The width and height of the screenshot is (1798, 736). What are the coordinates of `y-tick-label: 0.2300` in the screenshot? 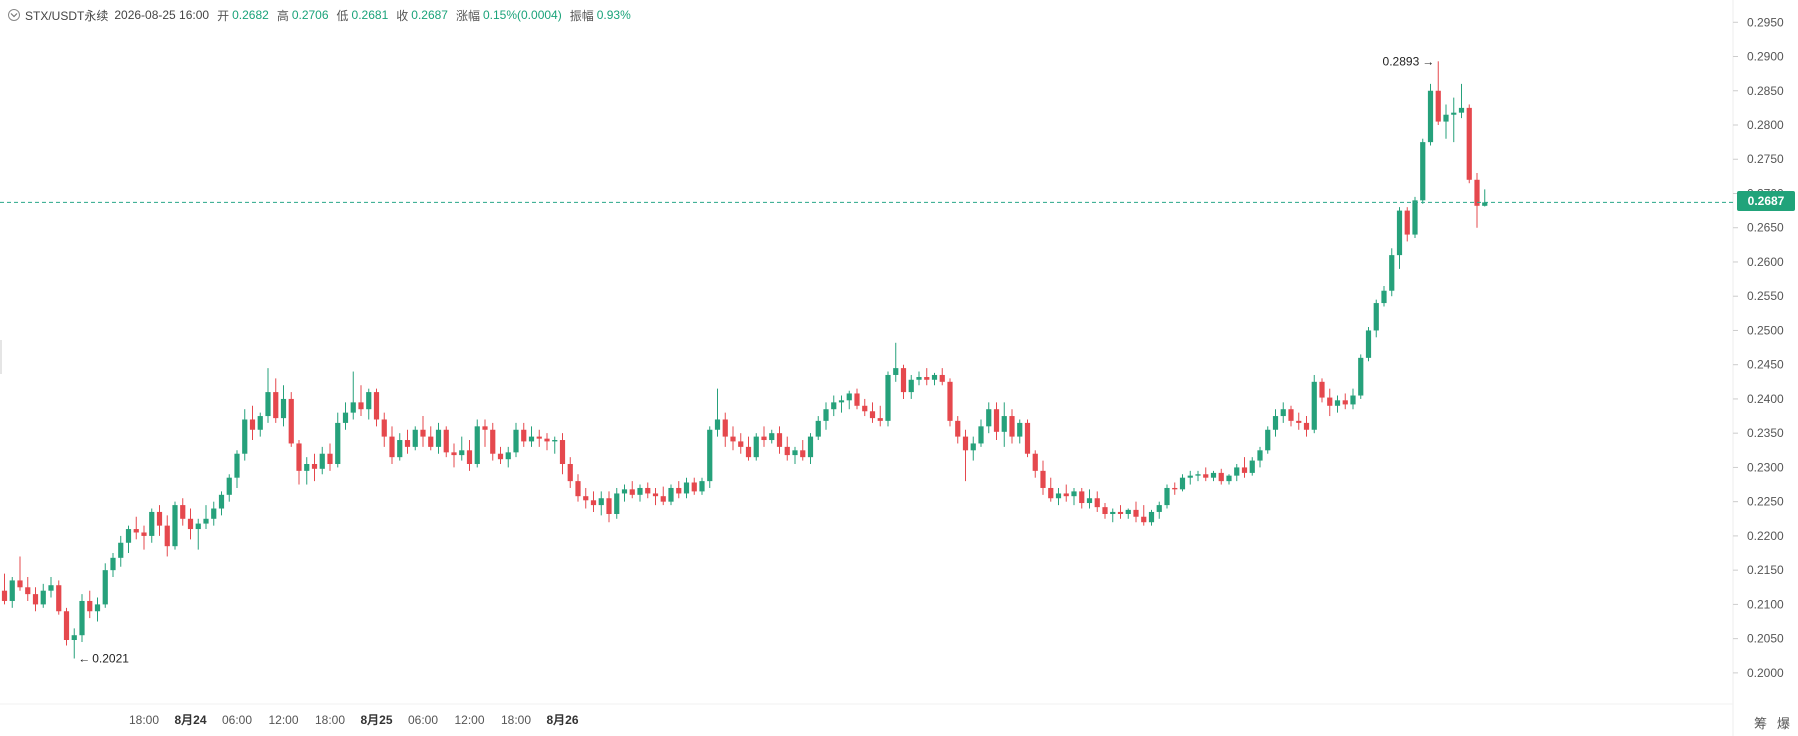 It's located at (1765, 467).